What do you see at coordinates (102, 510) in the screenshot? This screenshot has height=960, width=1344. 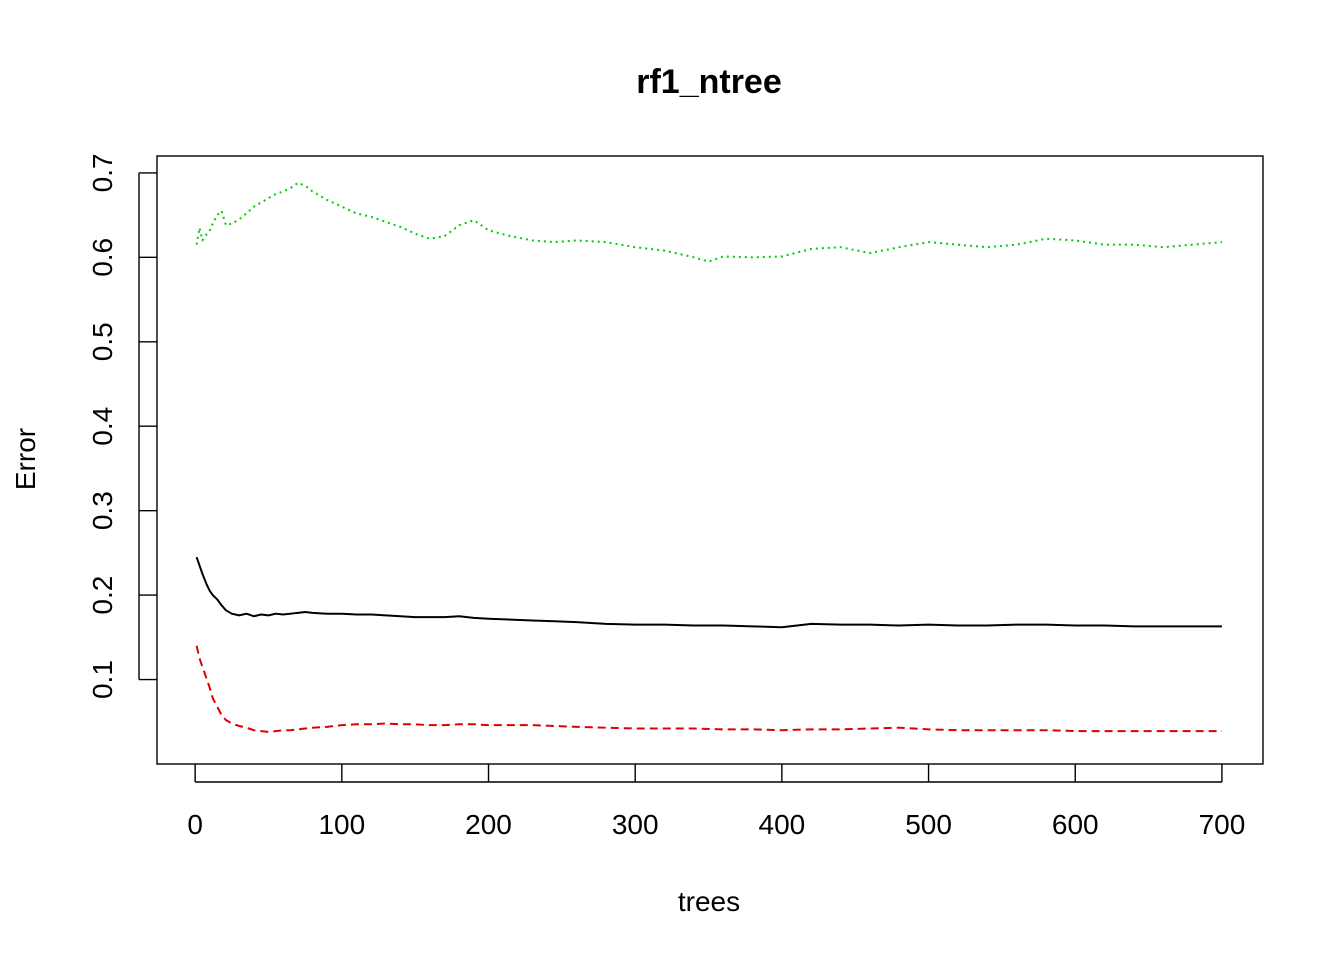 I see `y-tick-label-2: 0.3` at bounding box center [102, 510].